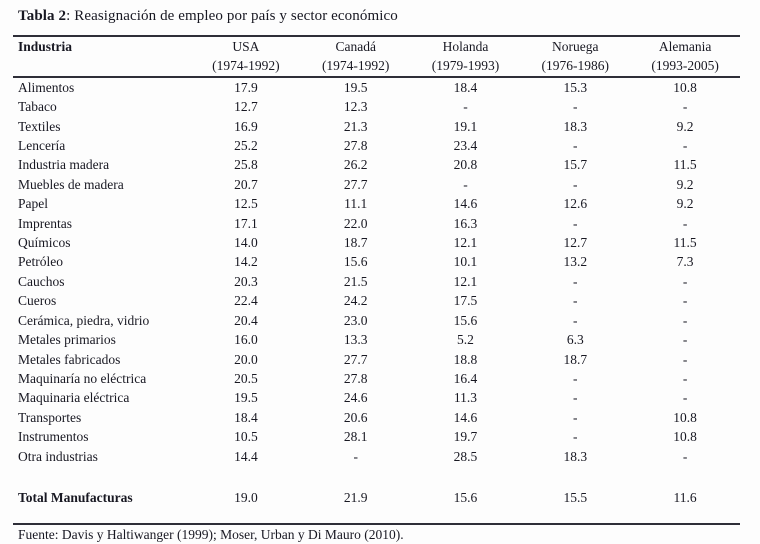 Image resolution: width=760 pixels, height=544 pixels. What do you see at coordinates (355, 301) in the screenshot?
I see `value-cell: 24.2` at bounding box center [355, 301].